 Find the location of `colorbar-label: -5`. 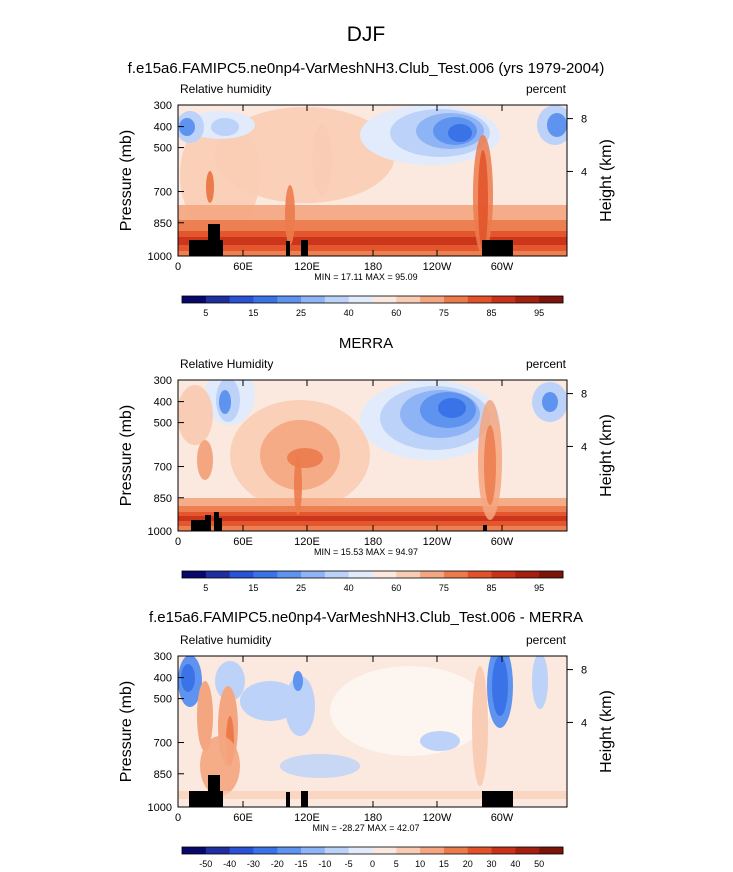

colorbar-label: -5 is located at coordinates (349, 864).